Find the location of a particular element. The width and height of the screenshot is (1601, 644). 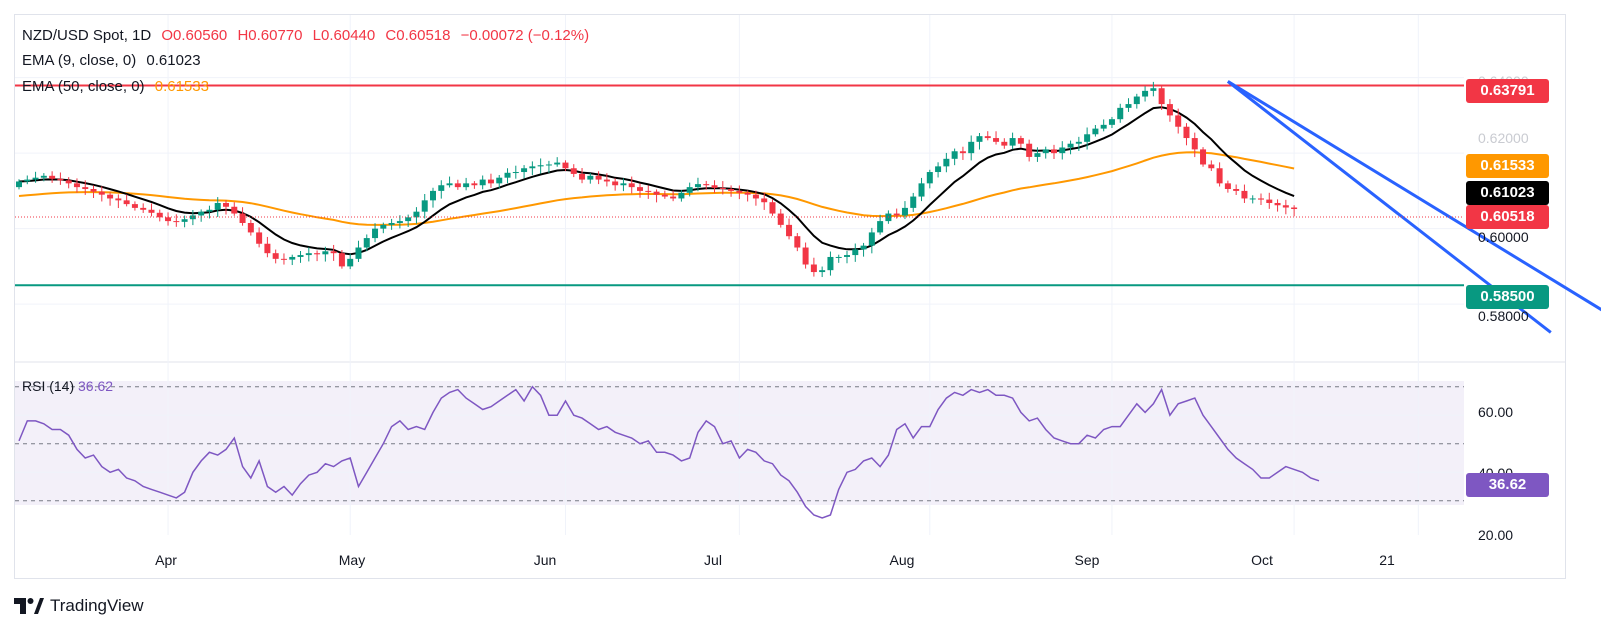

close-value: C0.60518 is located at coordinates (418, 35).